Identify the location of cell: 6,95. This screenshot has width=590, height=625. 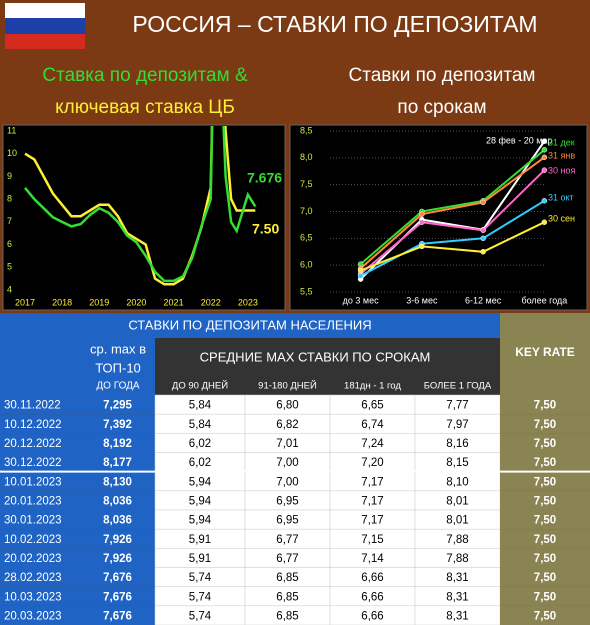
(287, 501).